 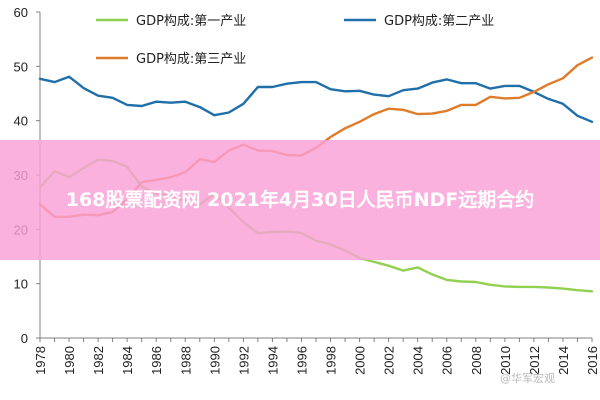 What do you see at coordinates (563, 360) in the screenshot?
I see `x-tick-label: 2014` at bounding box center [563, 360].